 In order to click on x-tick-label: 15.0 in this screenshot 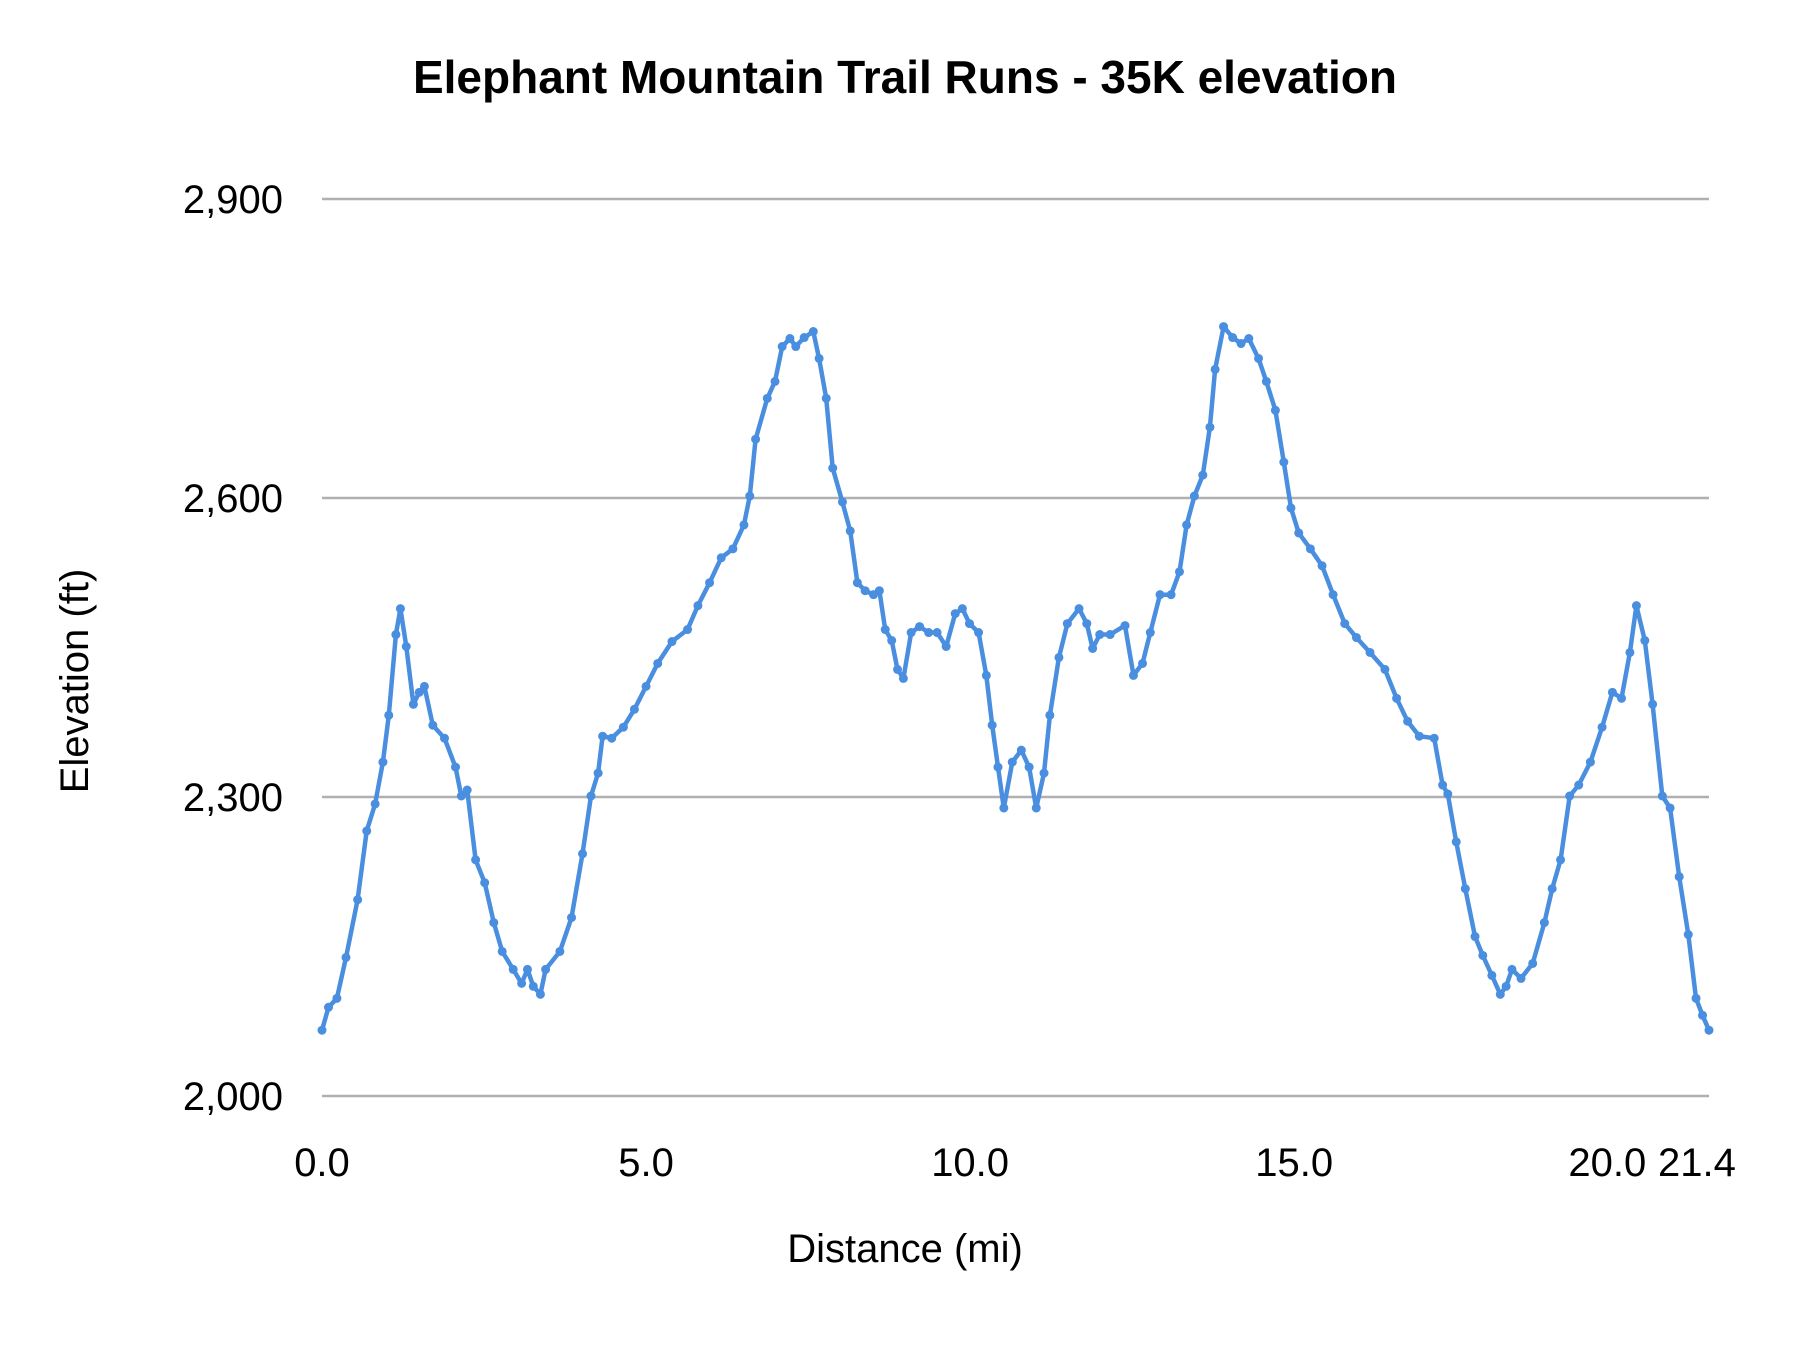, I will do `click(1294, 1163)`.